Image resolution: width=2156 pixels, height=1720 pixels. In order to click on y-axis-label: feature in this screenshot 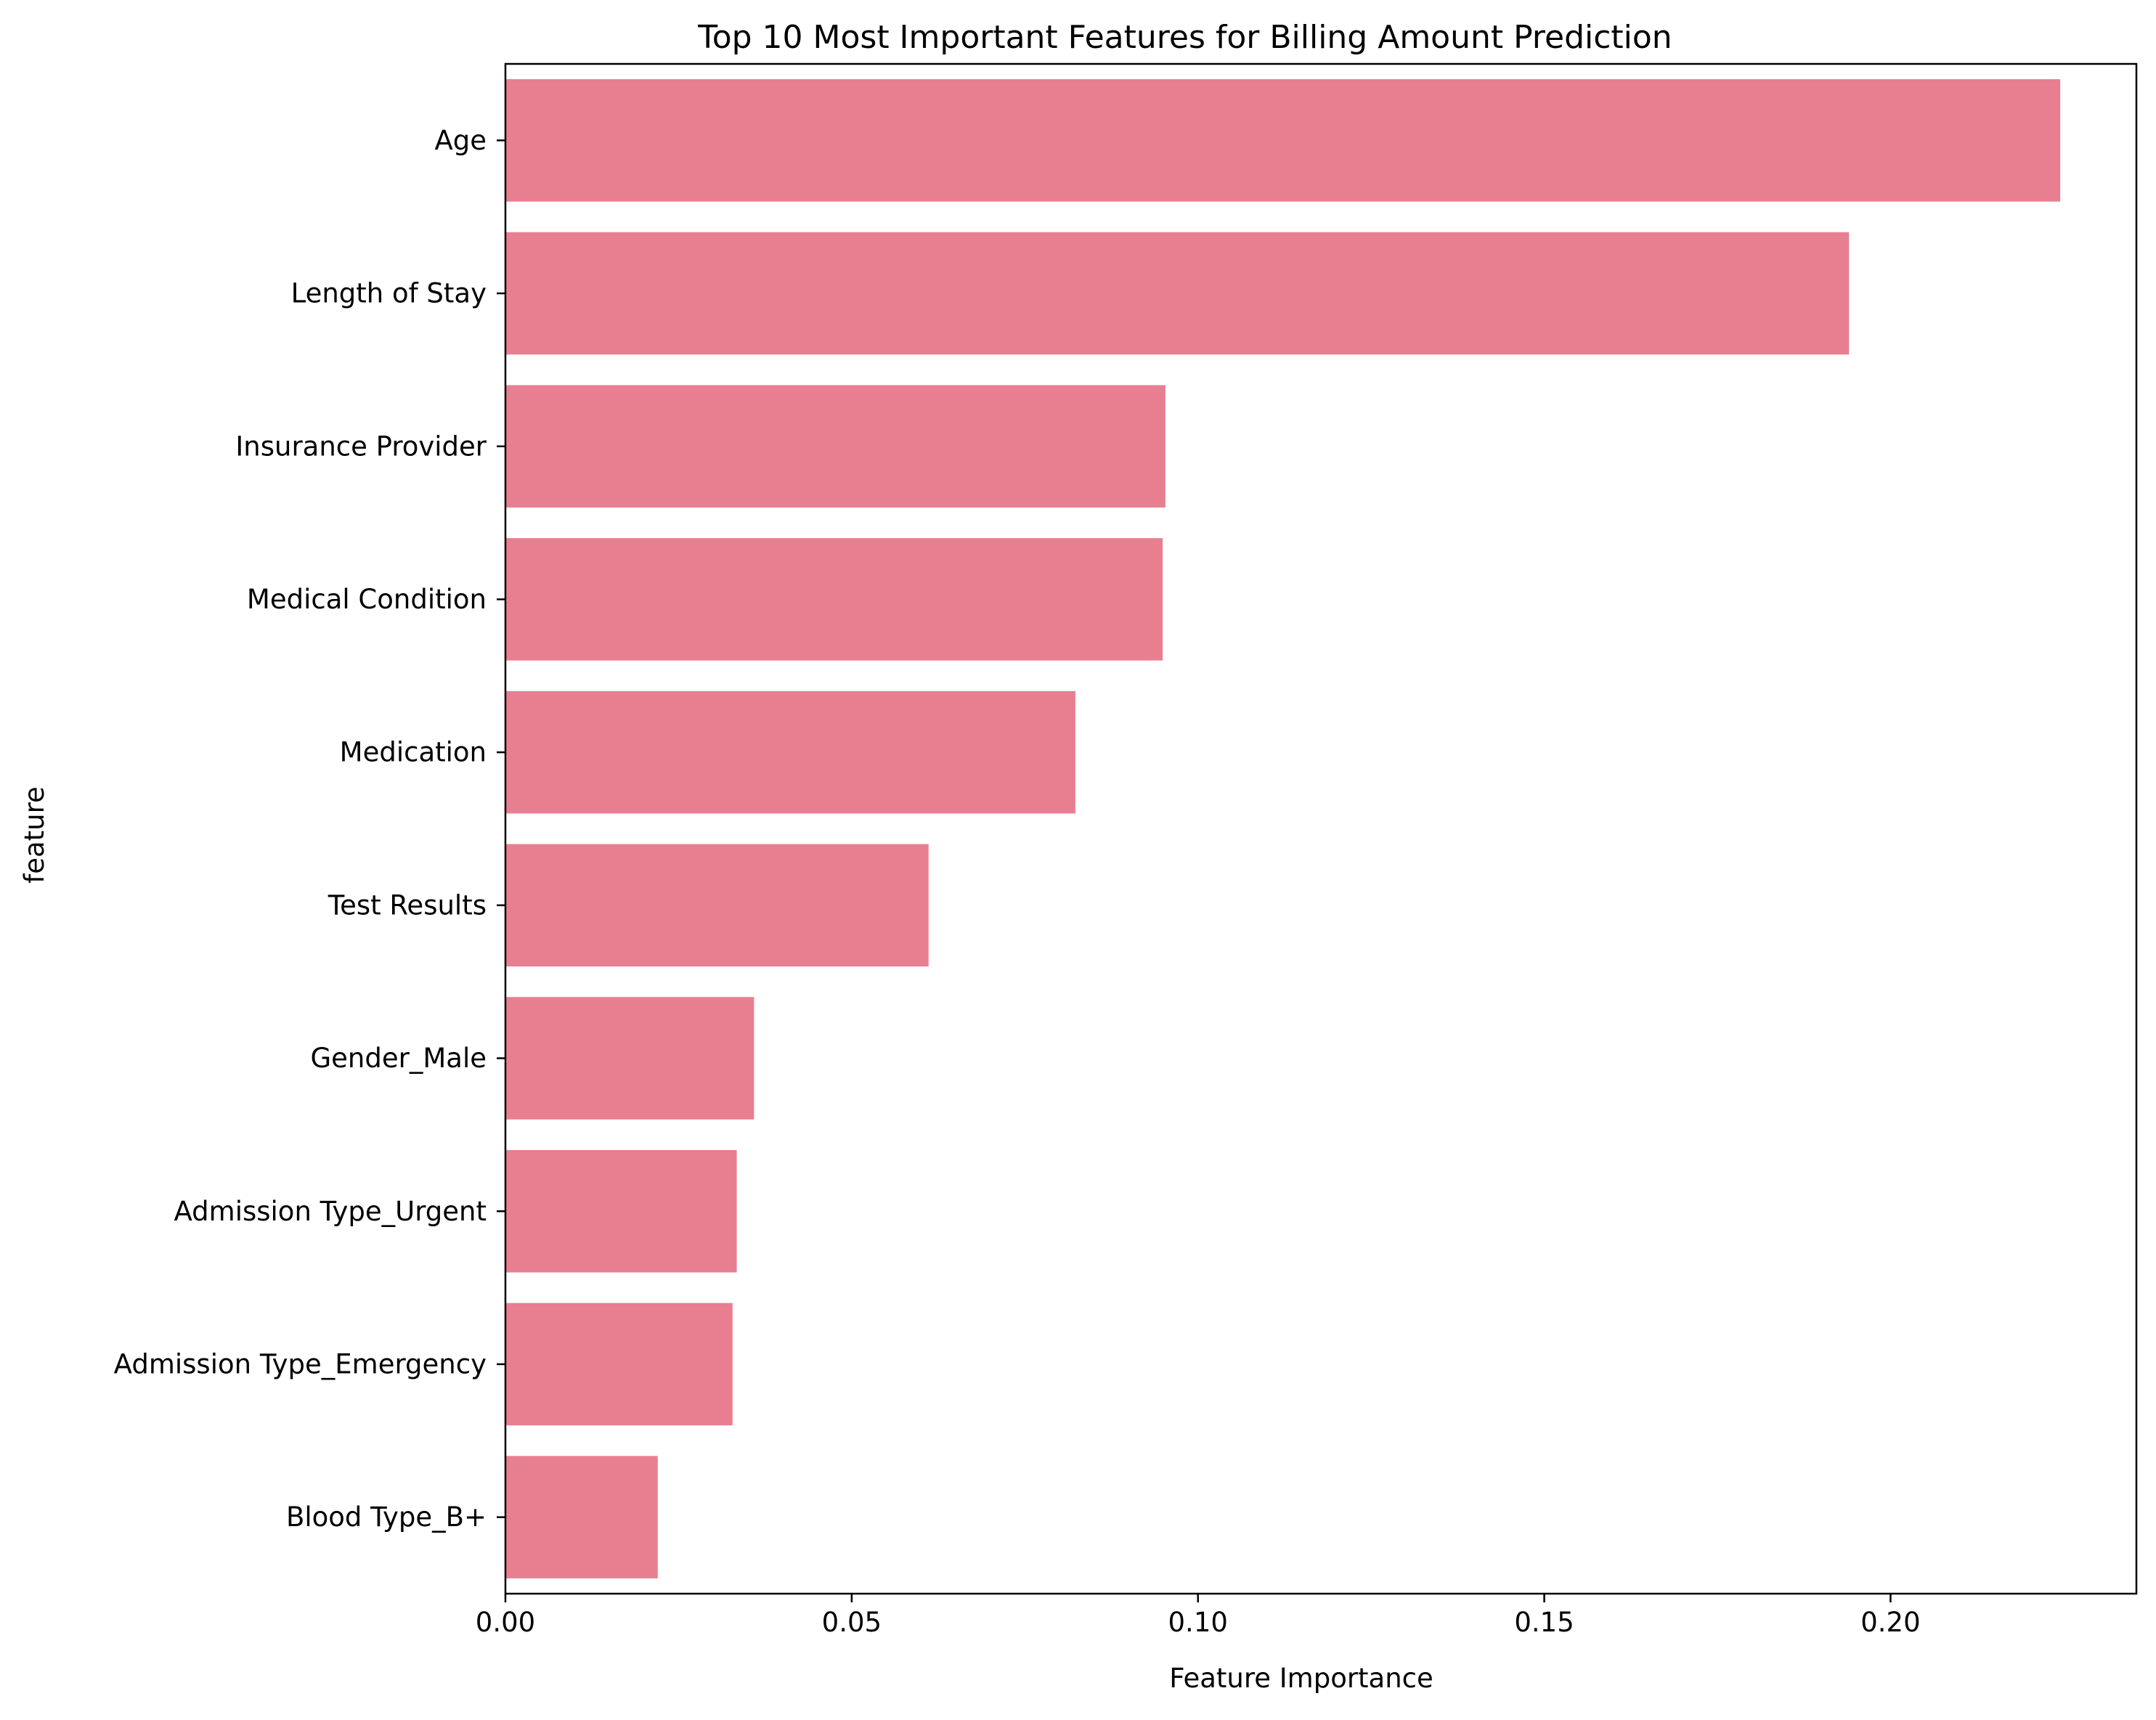, I will do `click(34, 835)`.